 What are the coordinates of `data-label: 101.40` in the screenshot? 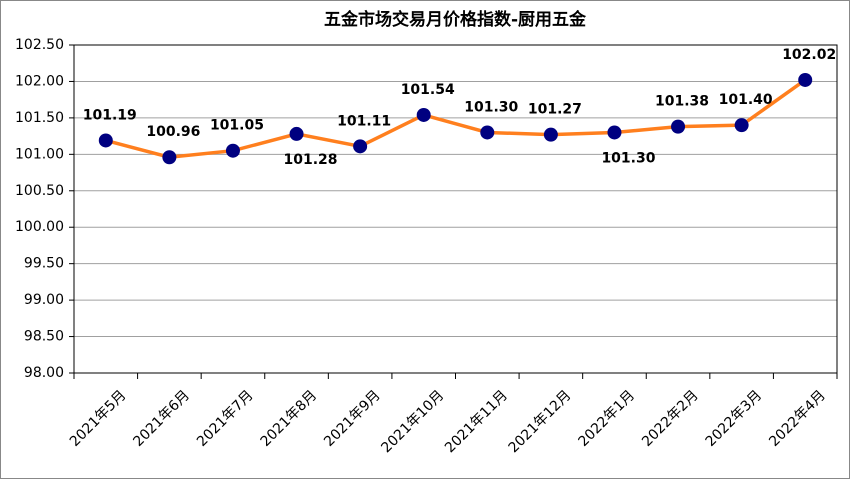 It's located at (746, 100).